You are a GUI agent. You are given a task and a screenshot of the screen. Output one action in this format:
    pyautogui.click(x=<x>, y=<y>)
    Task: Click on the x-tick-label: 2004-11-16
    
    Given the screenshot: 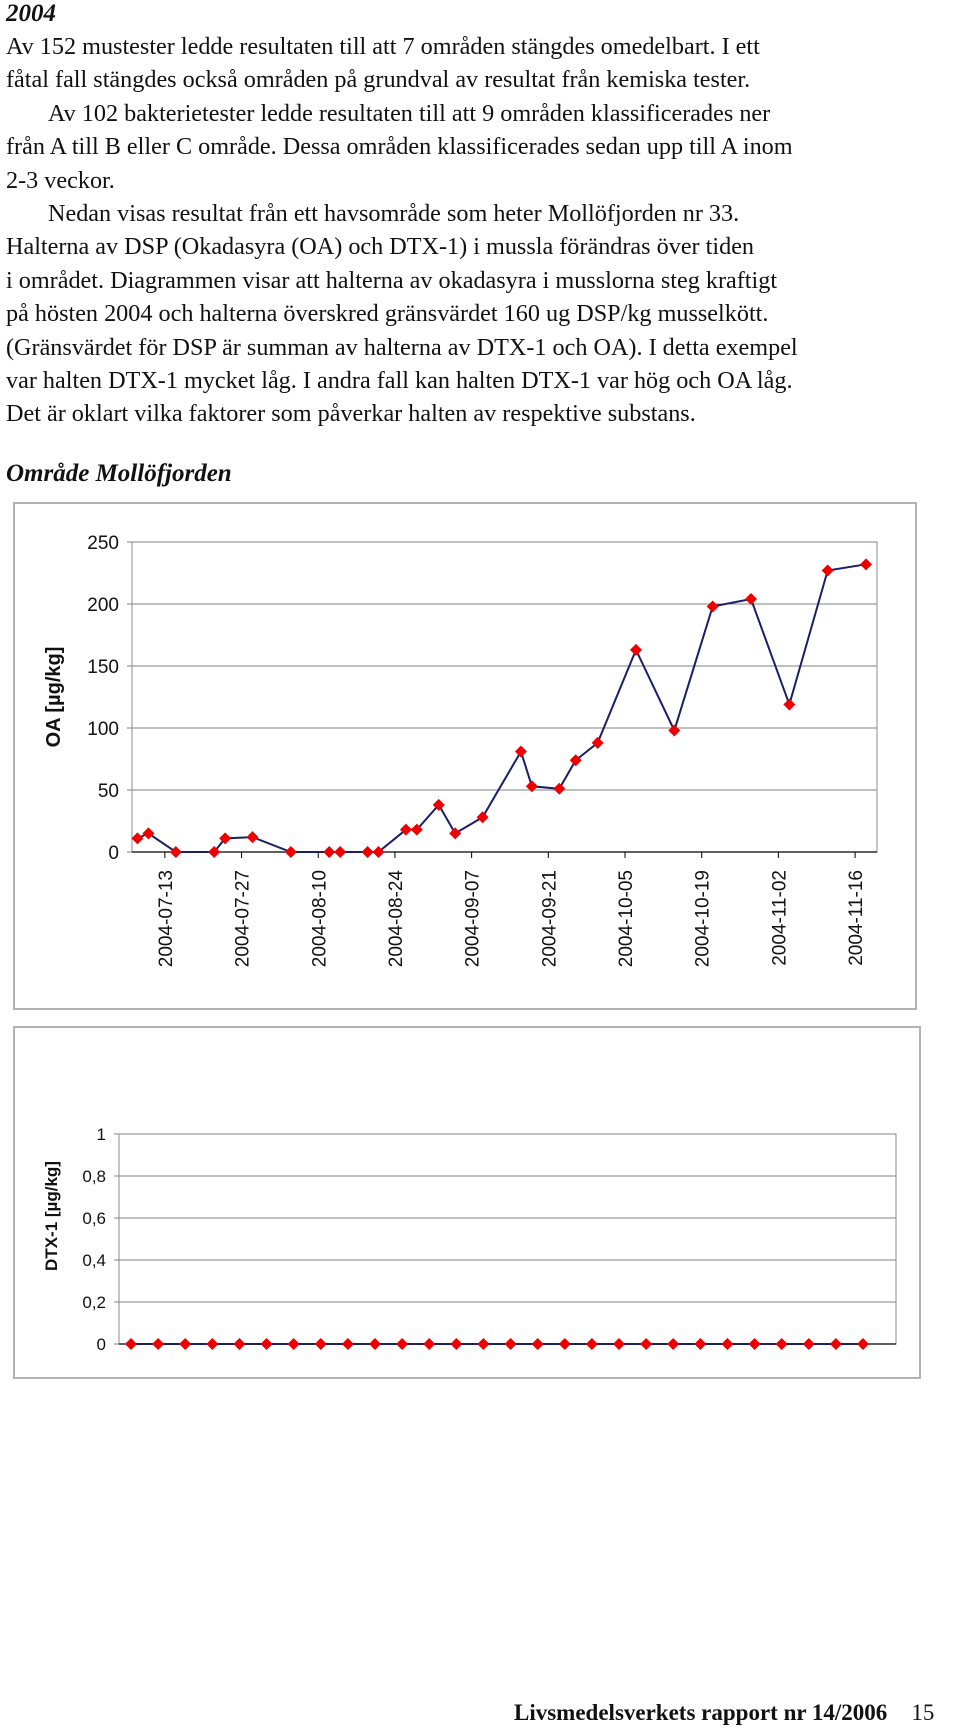 What is the action you would take?
    pyautogui.click(x=856, y=918)
    